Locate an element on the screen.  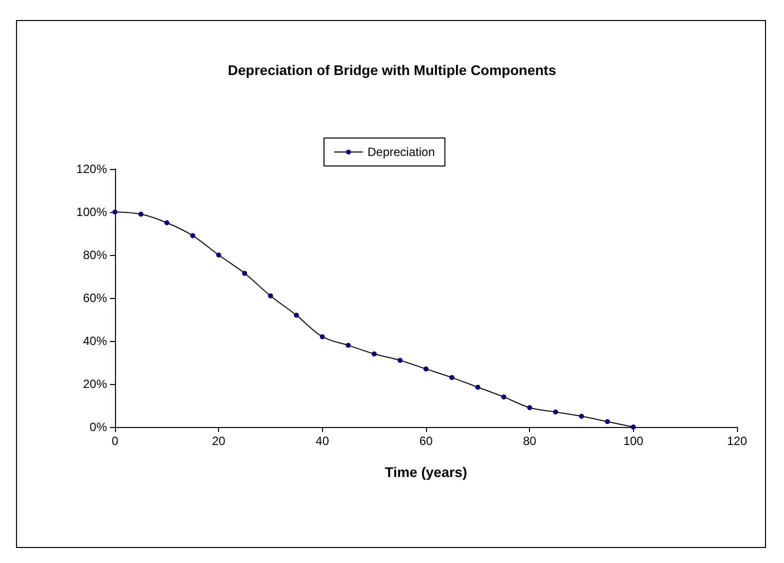
legend-label: Depreciation is located at coordinates (401, 152).